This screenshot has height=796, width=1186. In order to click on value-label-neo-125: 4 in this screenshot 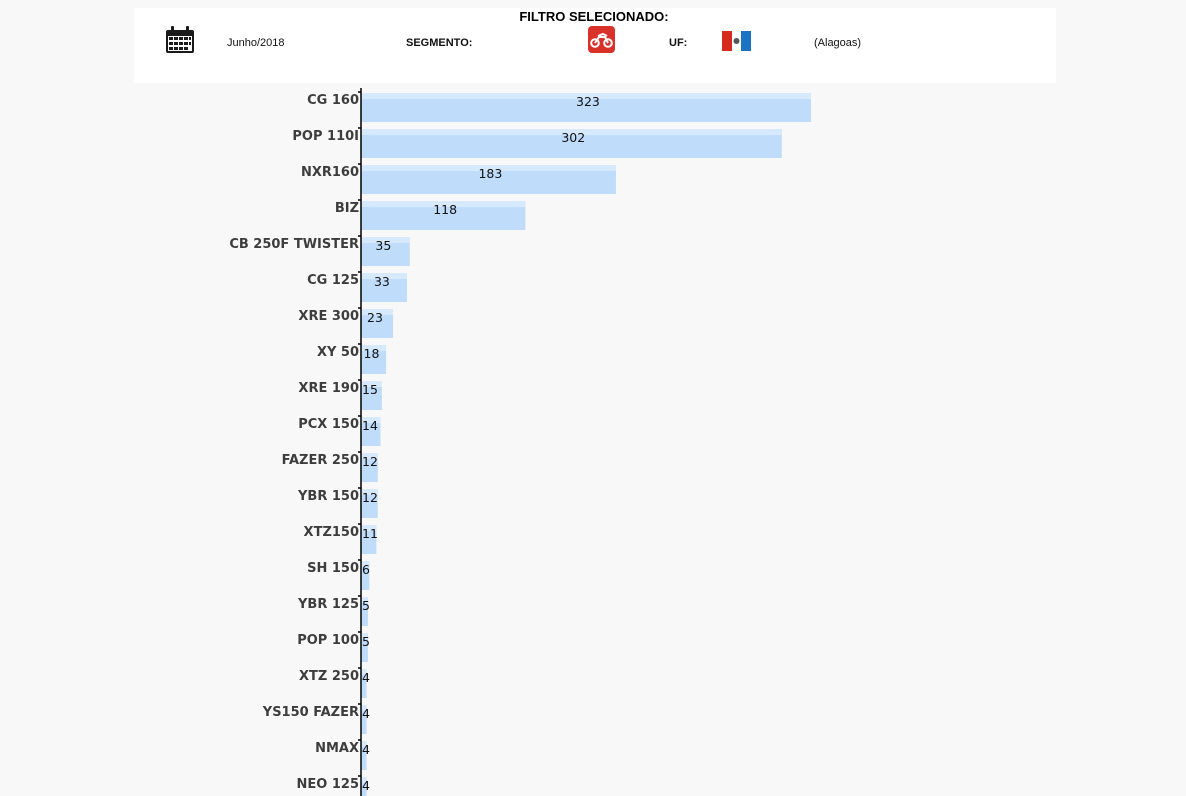, I will do `click(366, 785)`.